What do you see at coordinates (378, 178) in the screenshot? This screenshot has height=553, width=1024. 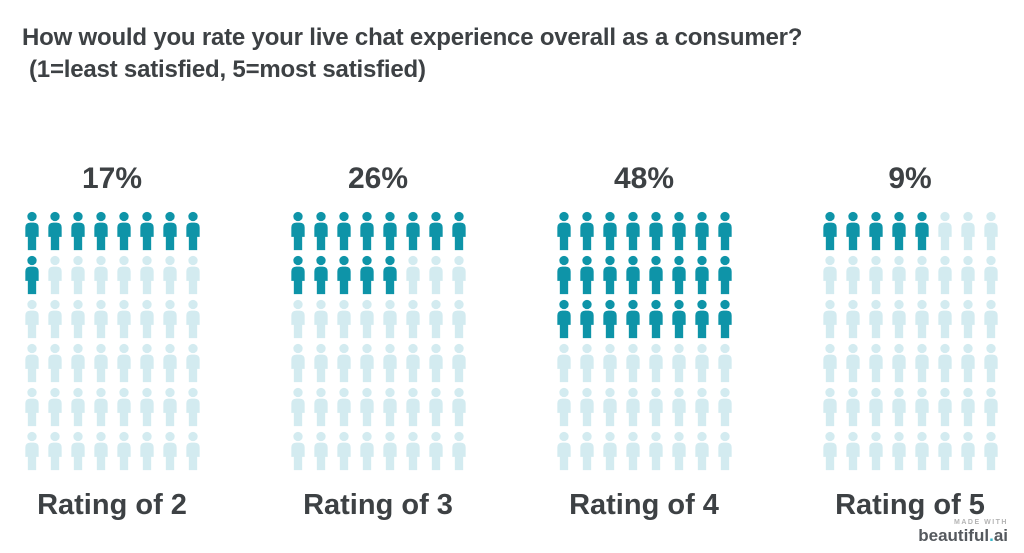 I see `value-label: 26%` at bounding box center [378, 178].